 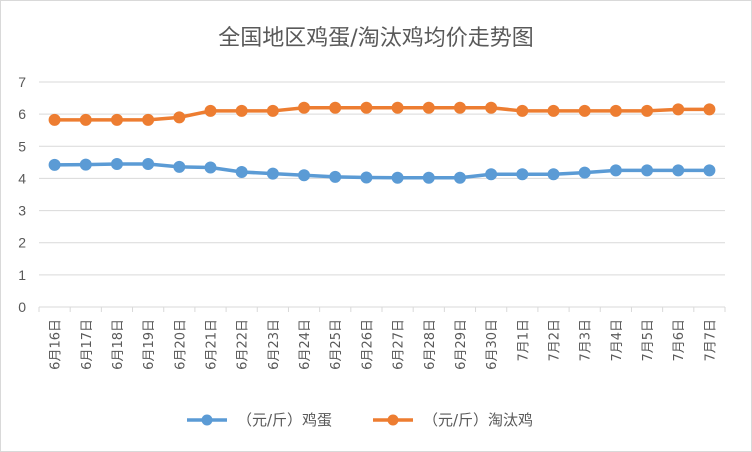 I want to click on y-tick-label: 0, so click(x=22, y=307).